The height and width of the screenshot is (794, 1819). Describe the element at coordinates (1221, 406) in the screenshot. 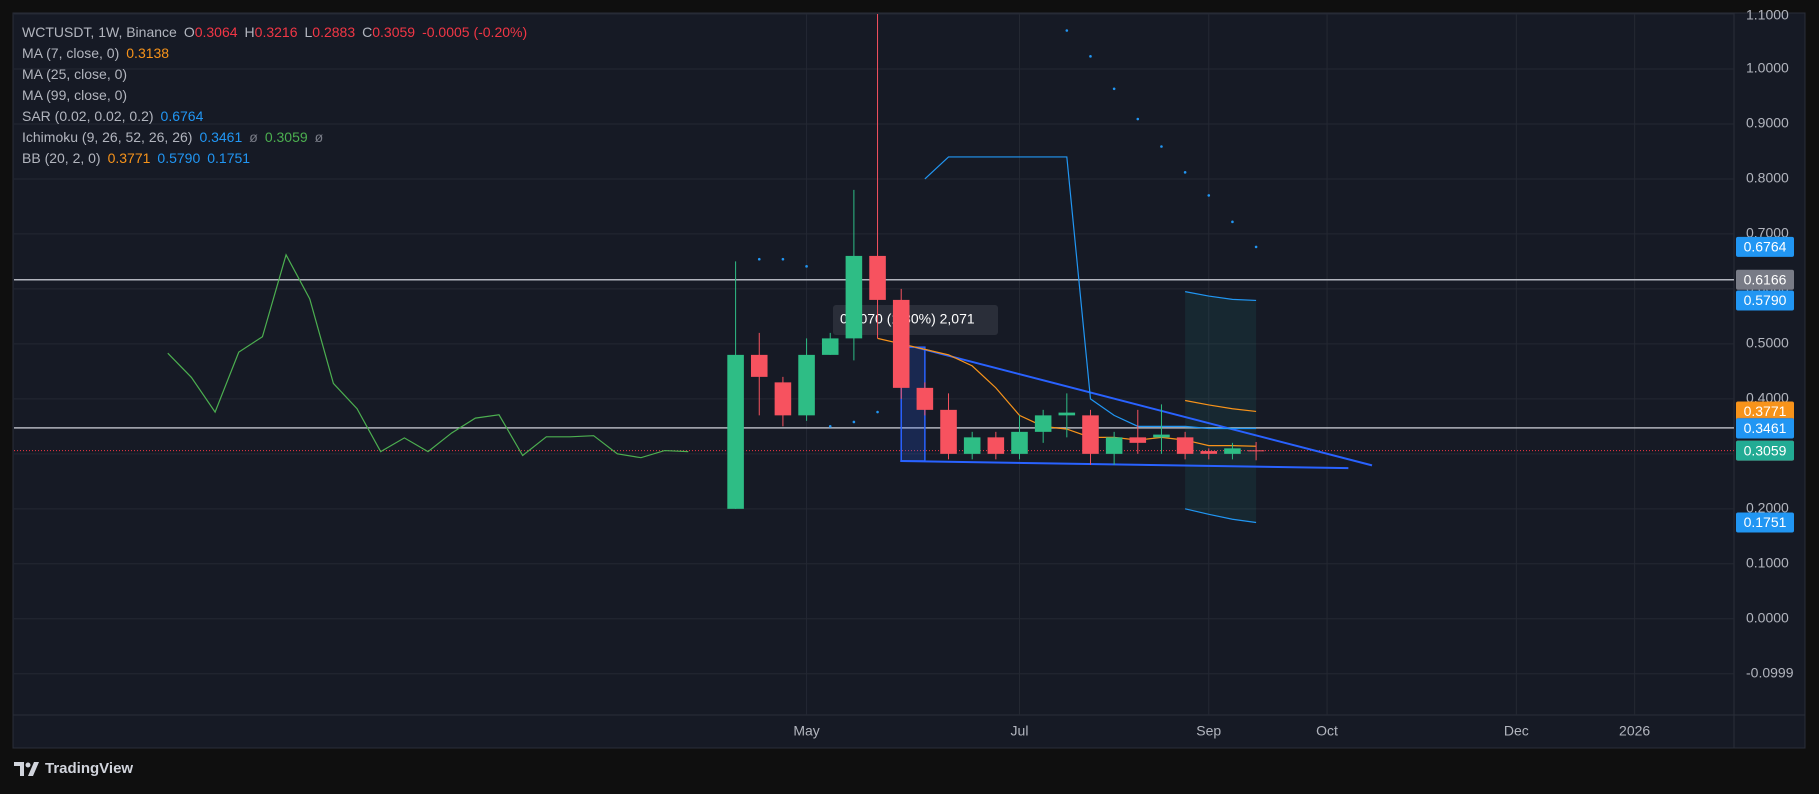

I see `bb-middle` at that location.